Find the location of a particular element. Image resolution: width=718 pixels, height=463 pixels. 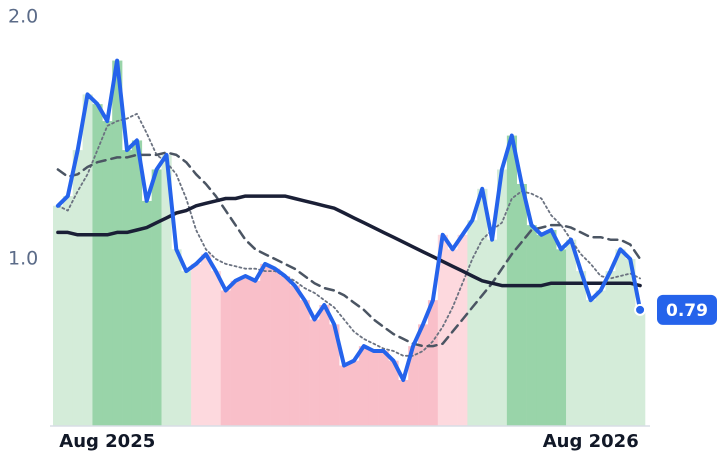

y-tick-label: 1.0 is located at coordinates (23, 259).